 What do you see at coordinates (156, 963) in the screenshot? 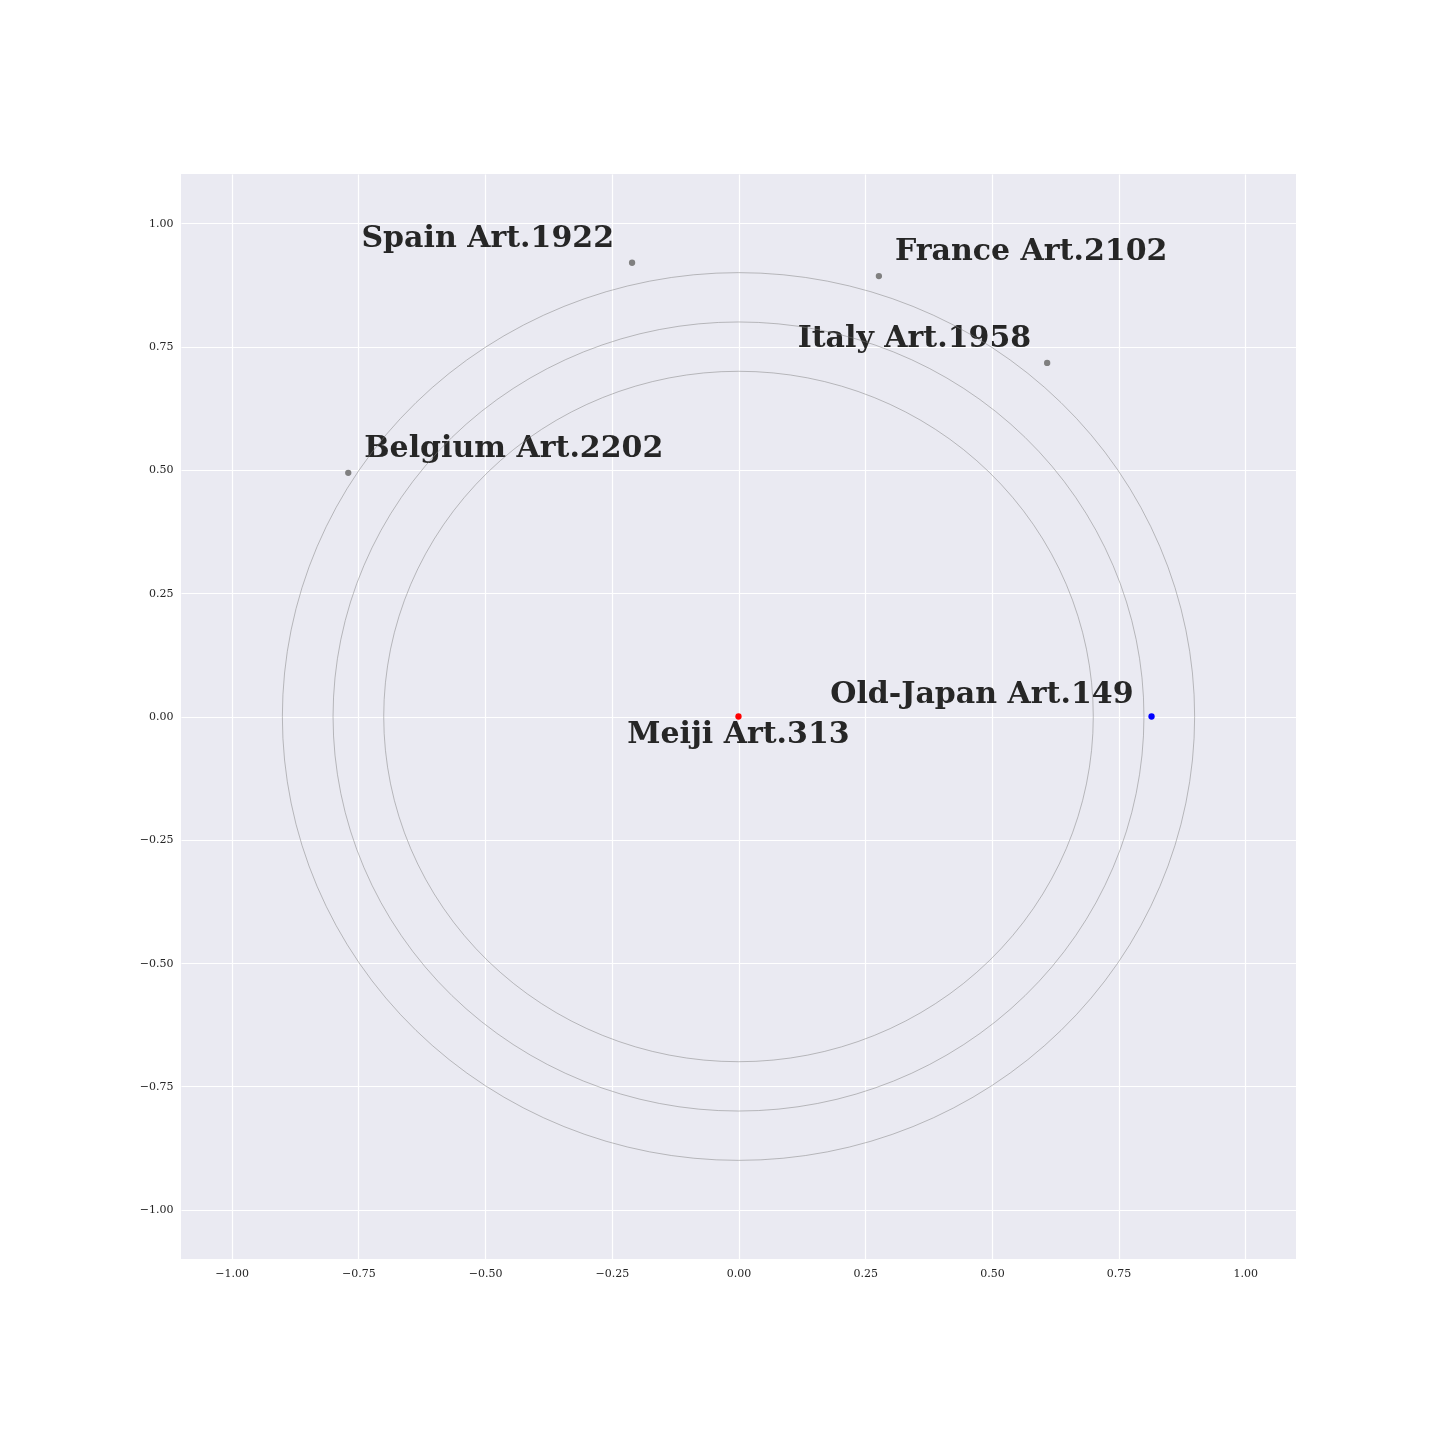
I see `y-tick-label: −0.50` at bounding box center [156, 963].